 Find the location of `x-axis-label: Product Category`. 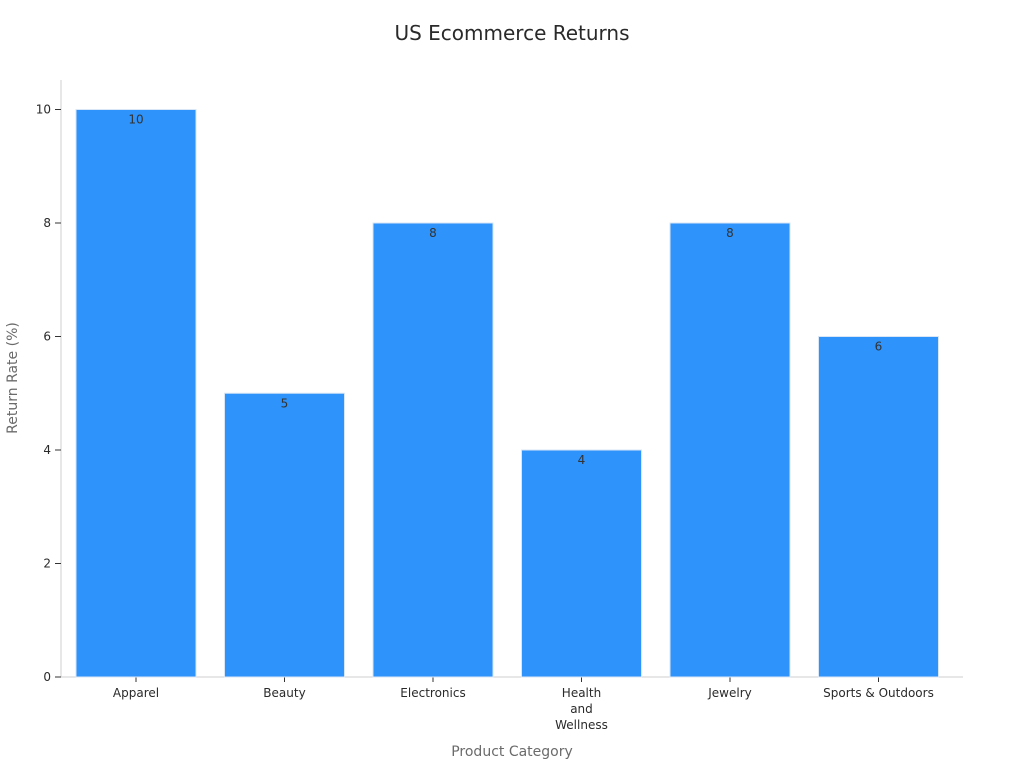

x-axis-label: Product Category is located at coordinates (512, 752).